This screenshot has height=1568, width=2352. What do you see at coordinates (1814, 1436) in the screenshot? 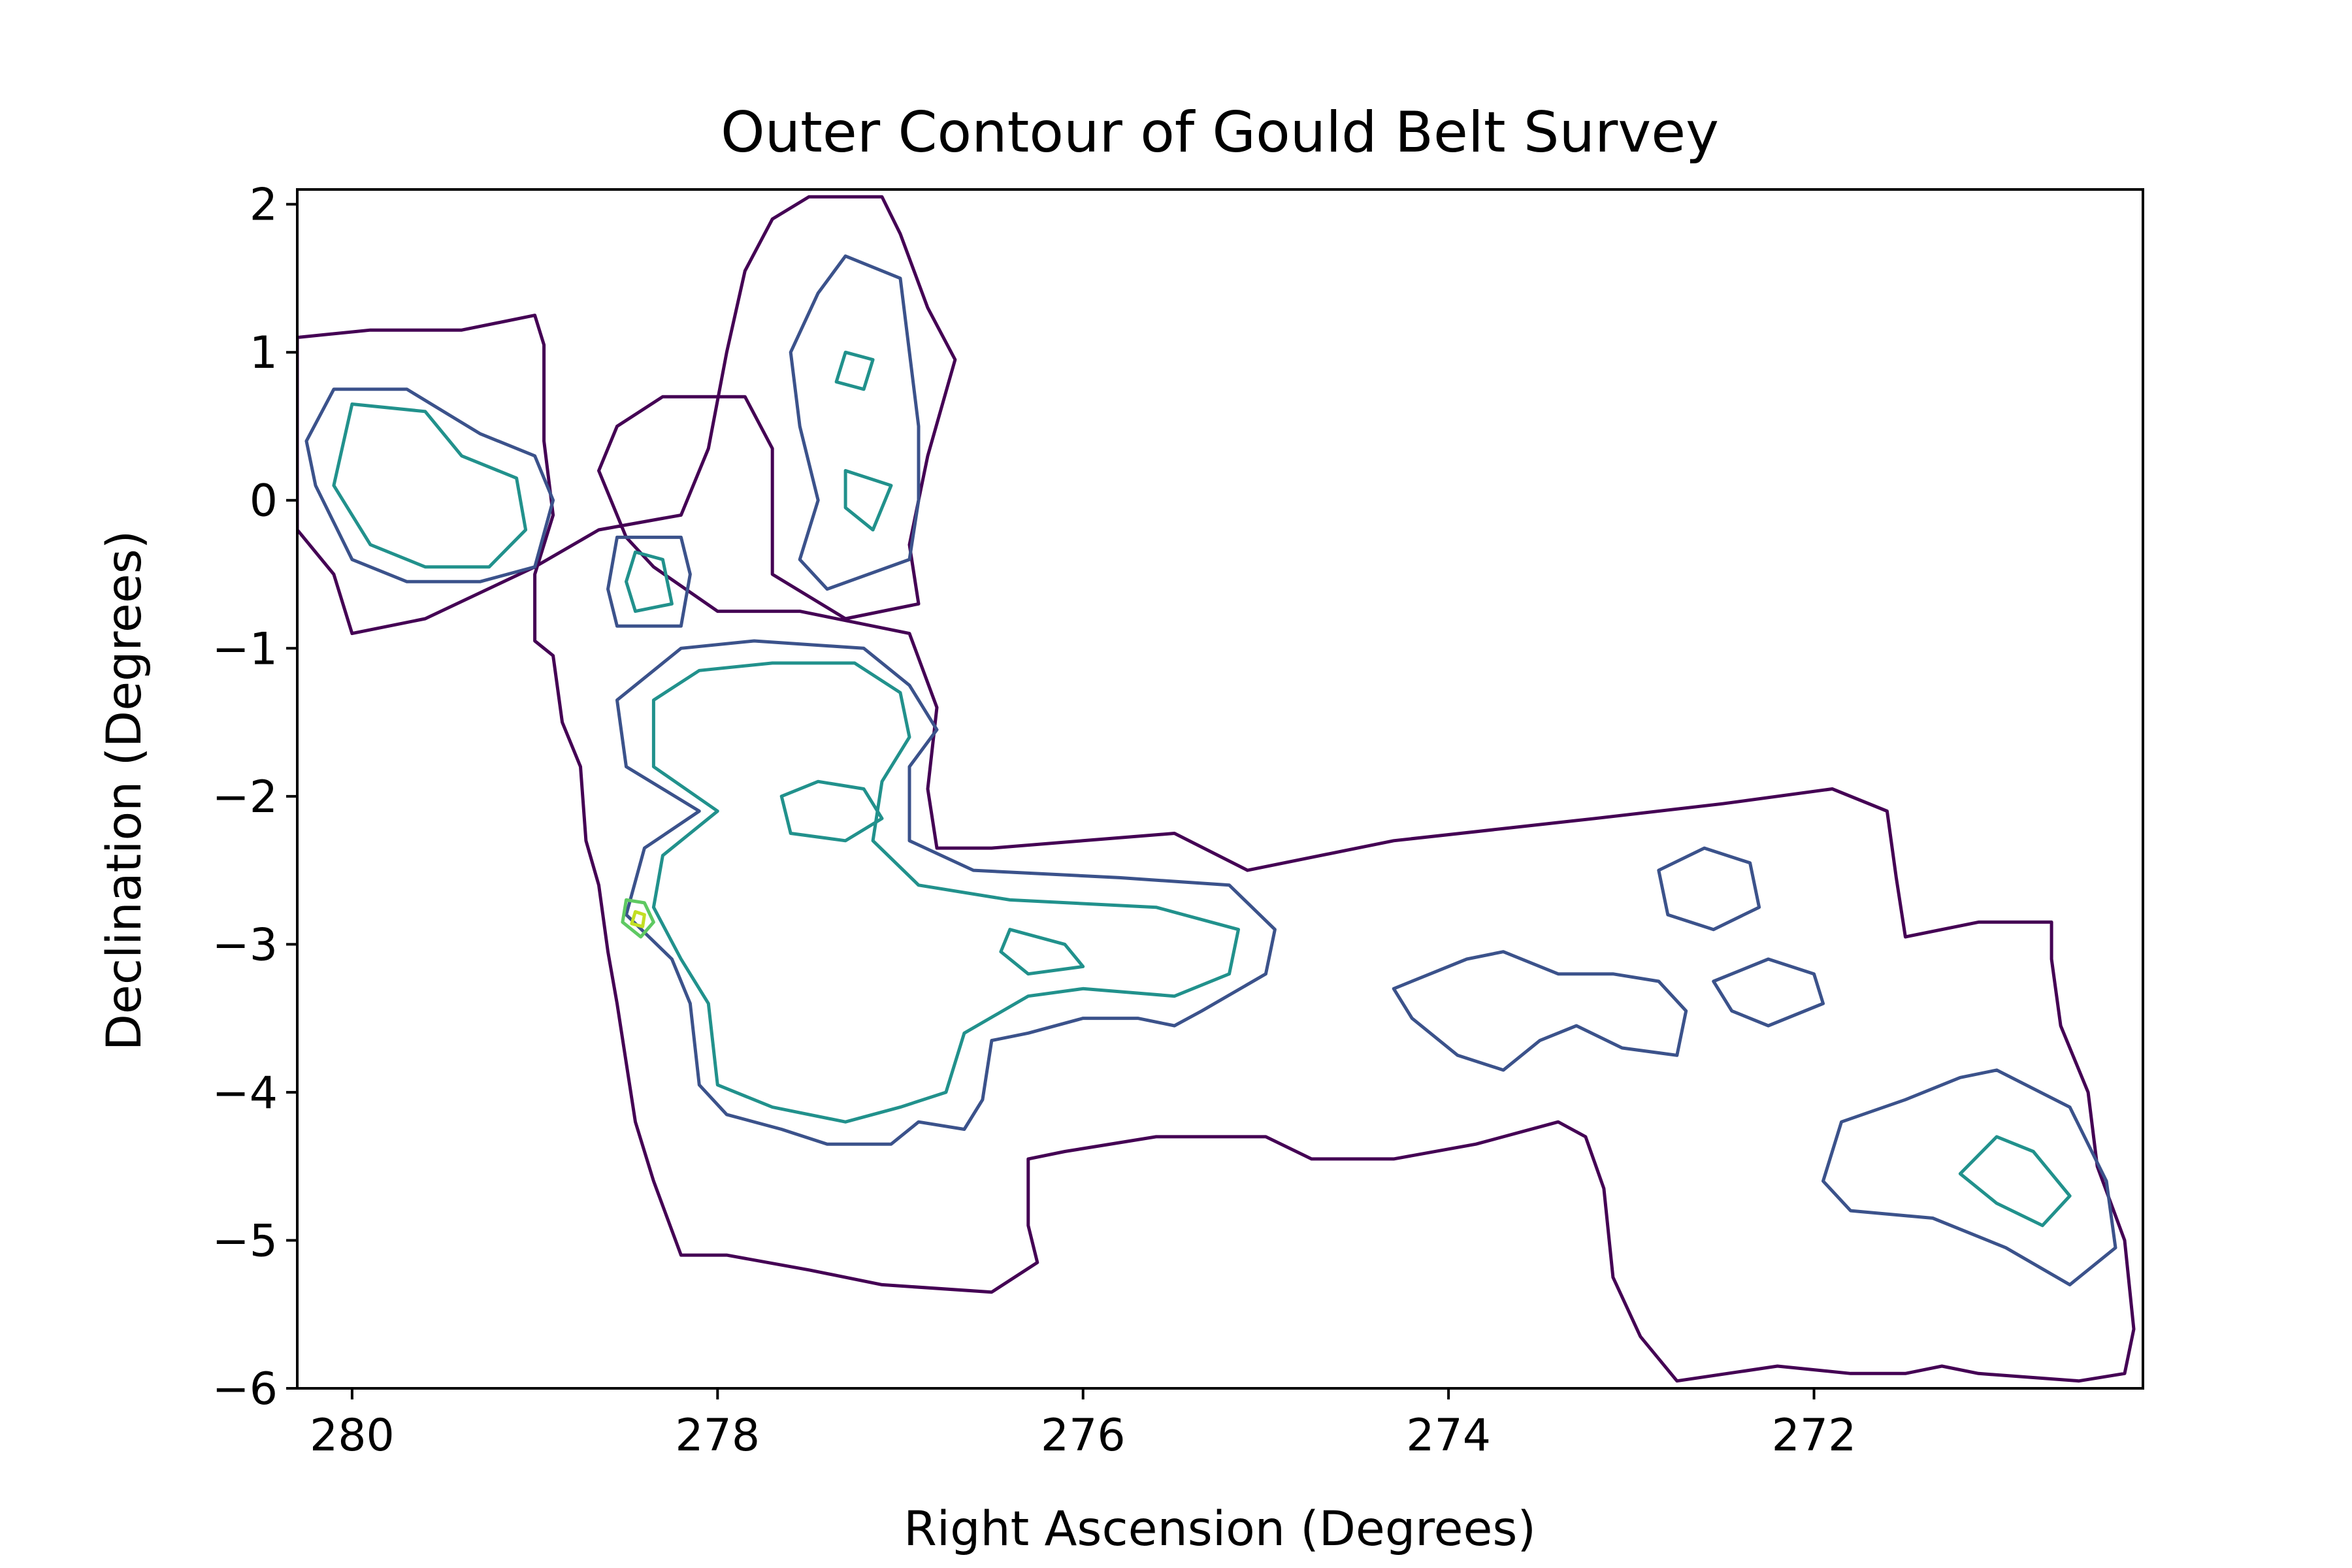
I see `x-tick-label: 272` at bounding box center [1814, 1436].